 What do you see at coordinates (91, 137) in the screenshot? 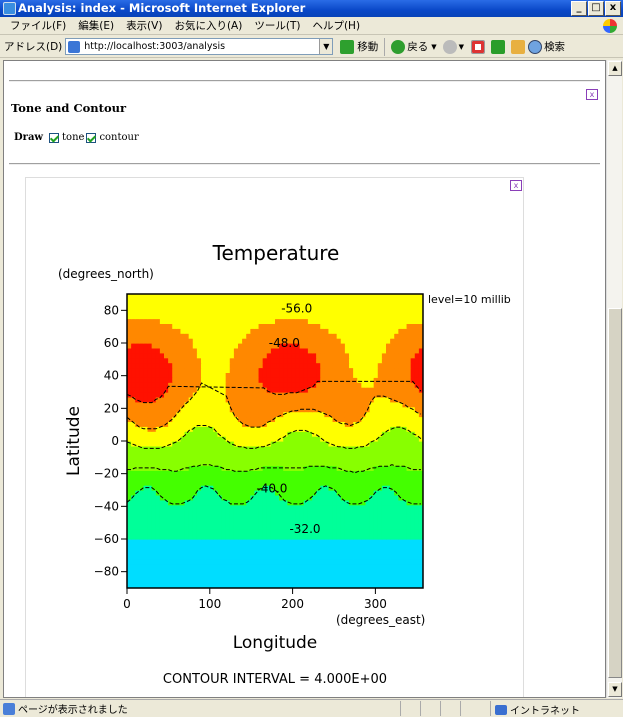
I see `contour-checkbox` at bounding box center [91, 137].